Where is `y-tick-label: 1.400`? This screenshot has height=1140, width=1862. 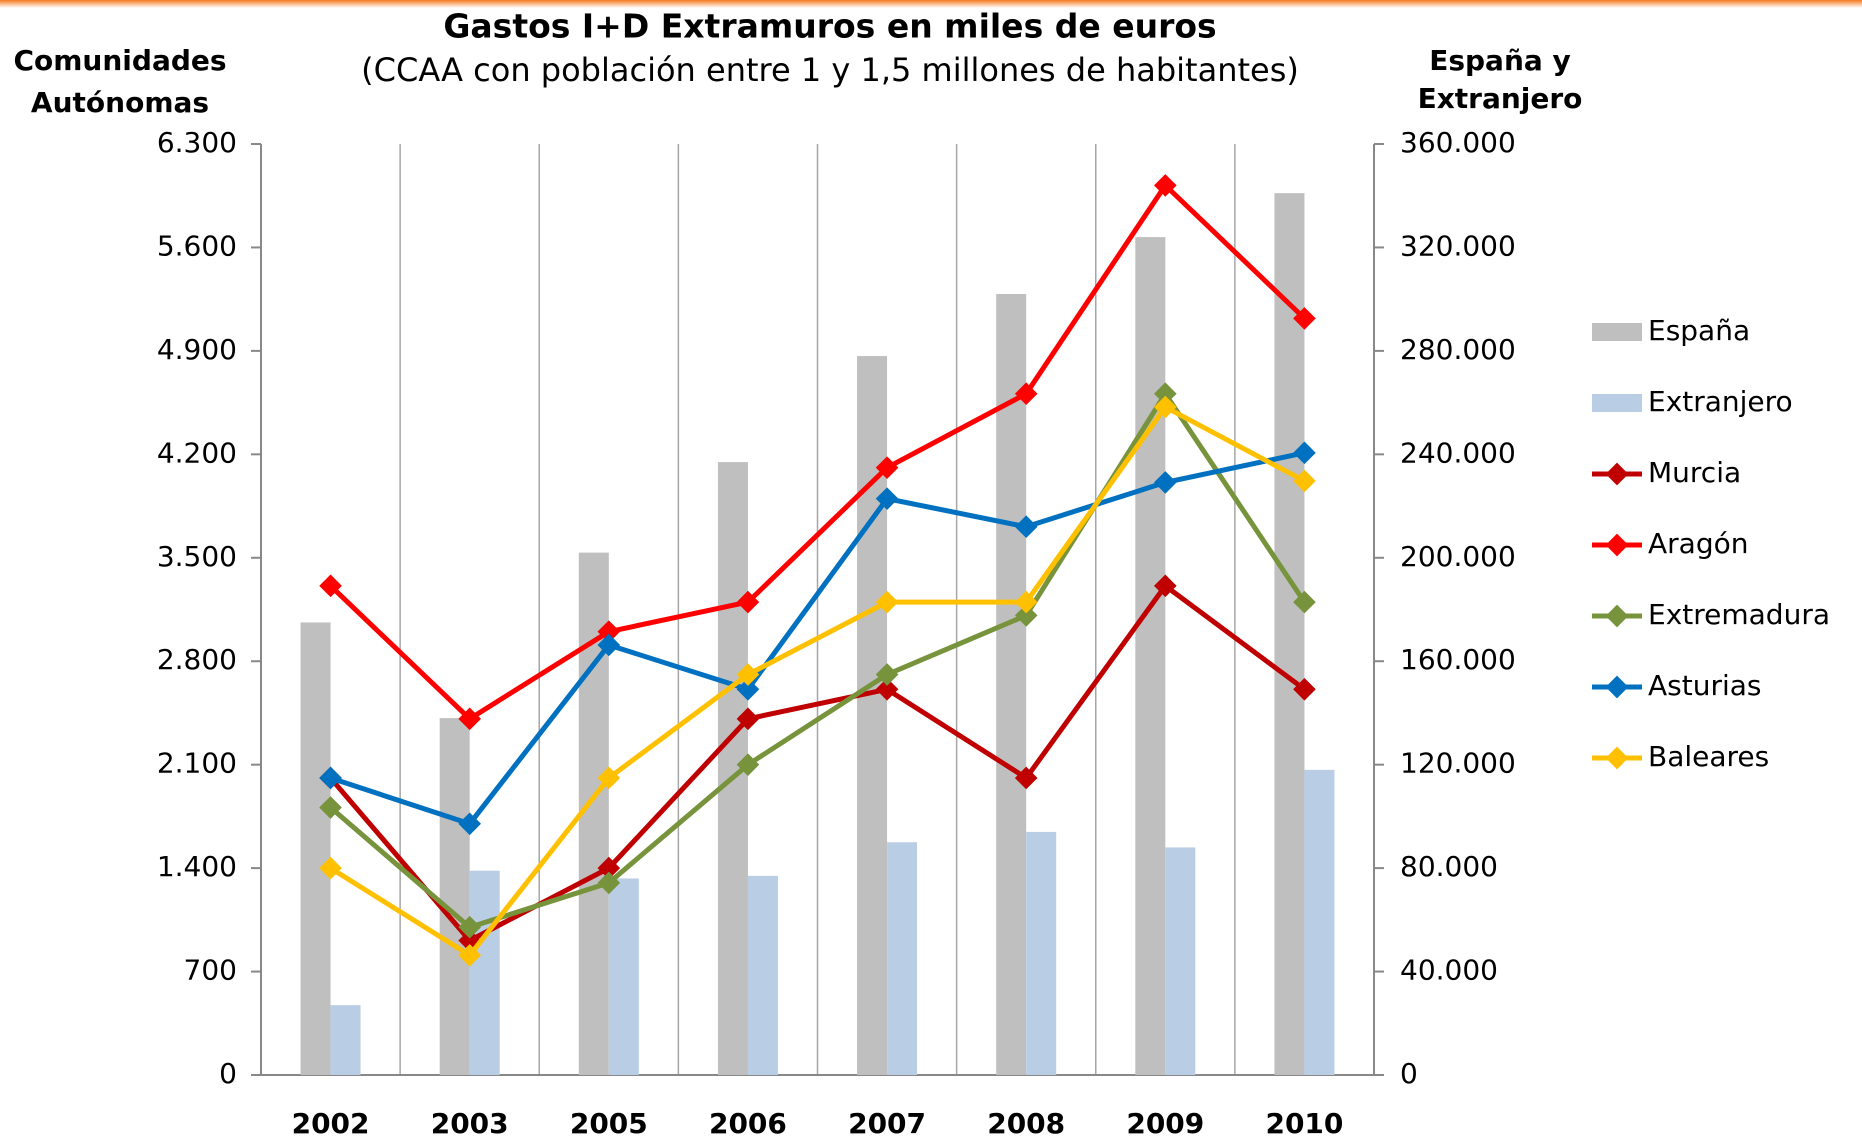
y-tick-label: 1.400 is located at coordinates (197, 866).